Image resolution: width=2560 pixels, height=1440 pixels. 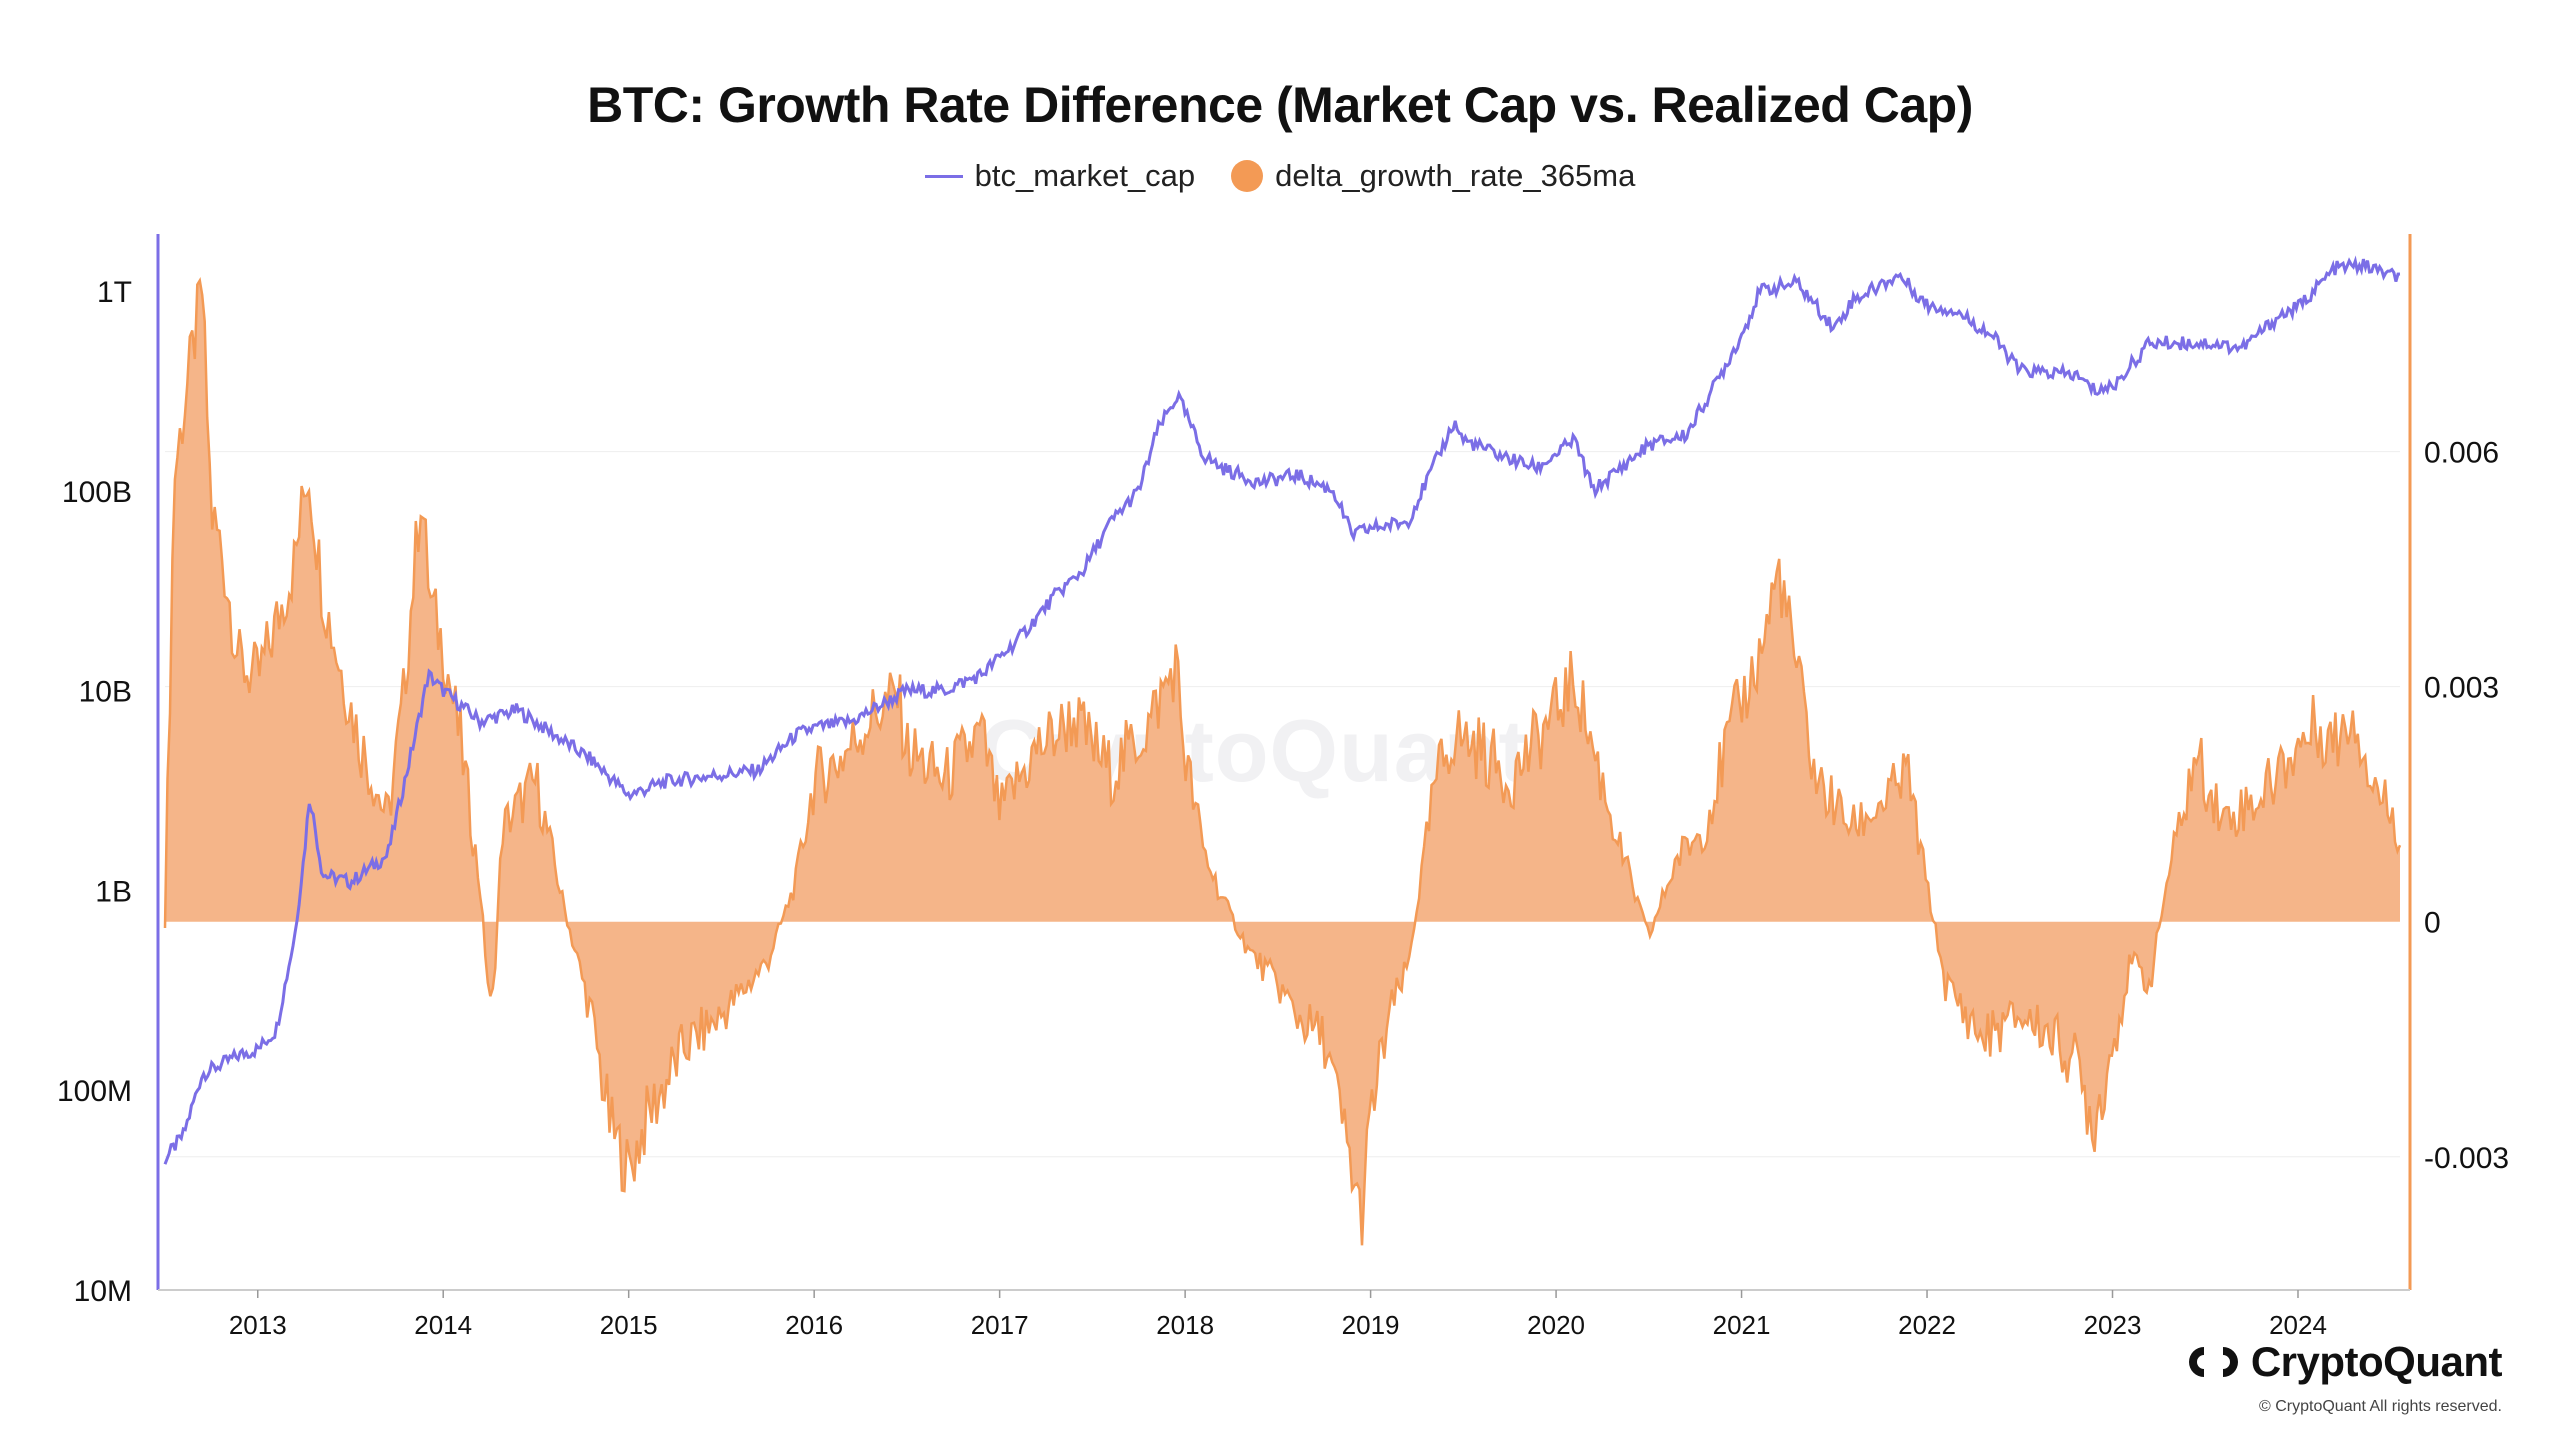 I want to click on legend: btc_market_cap delta_growth_rate_365ma, so click(x=1280, y=176).